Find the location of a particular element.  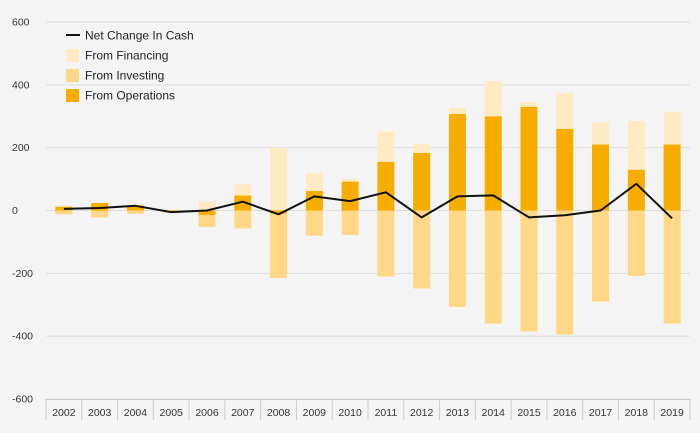

y-tick-label: 0 is located at coordinates (15, 211).